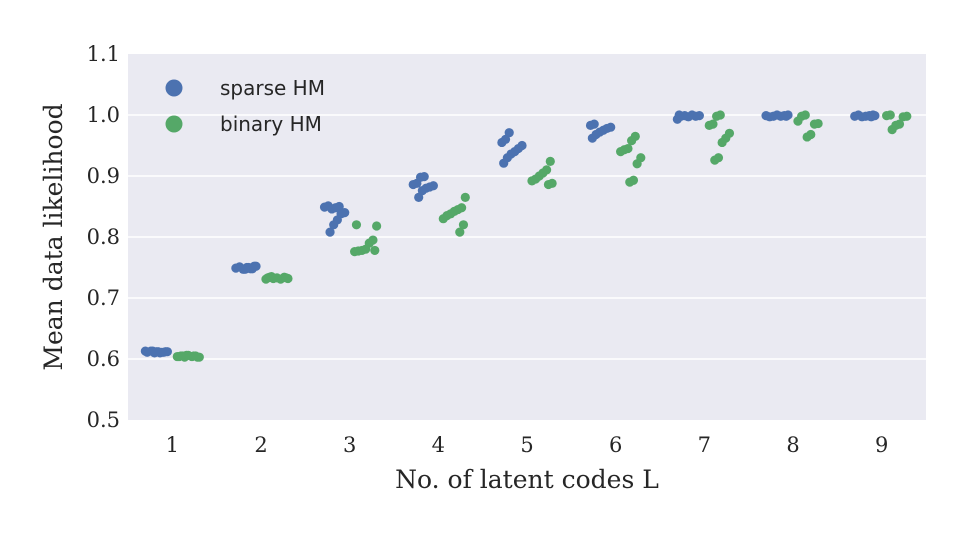 The width and height of the screenshot is (960, 552). Describe the element at coordinates (172, 445) in the screenshot. I see `x-tick-label: 1` at that location.